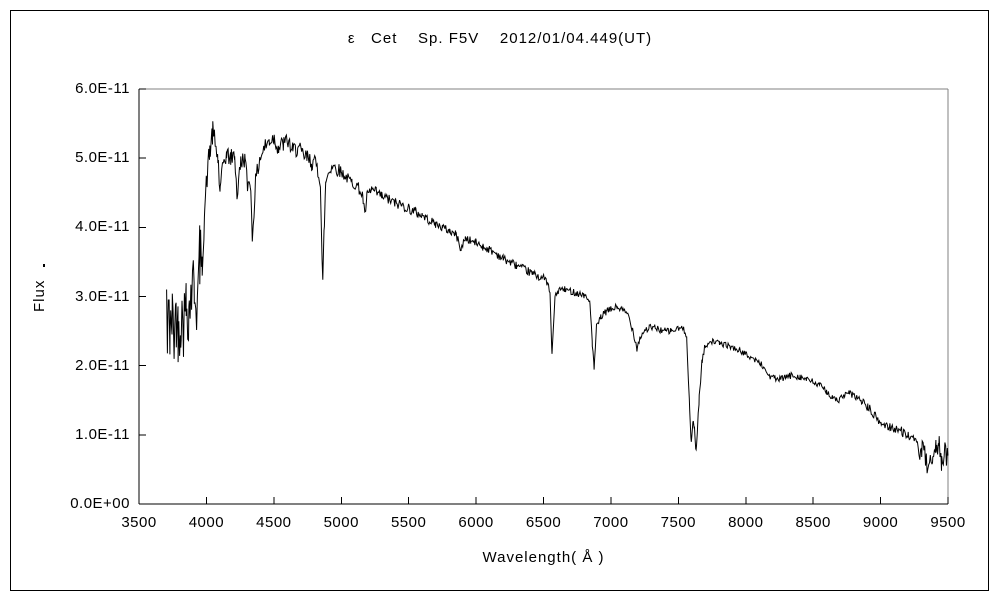 The height and width of the screenshot is (600, 1000). Describe the element at coordinates (746, 522) in the screenshot. I see `x-tick-label: 8000` at that location.